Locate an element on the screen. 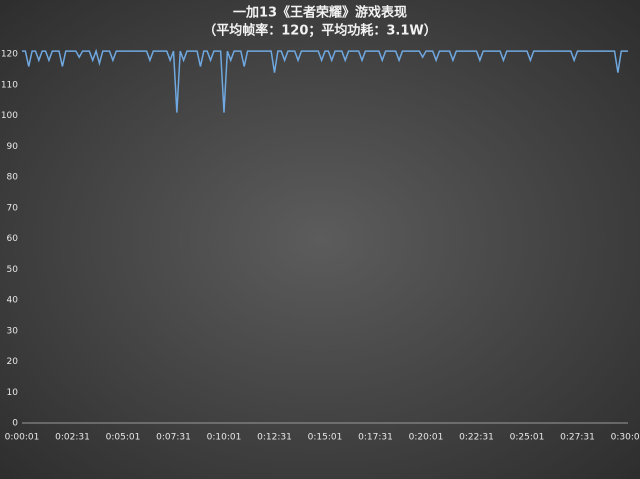 This screenshot has height=479, width=640. y-tick-label: 30 is located at coordinates (13, 331).